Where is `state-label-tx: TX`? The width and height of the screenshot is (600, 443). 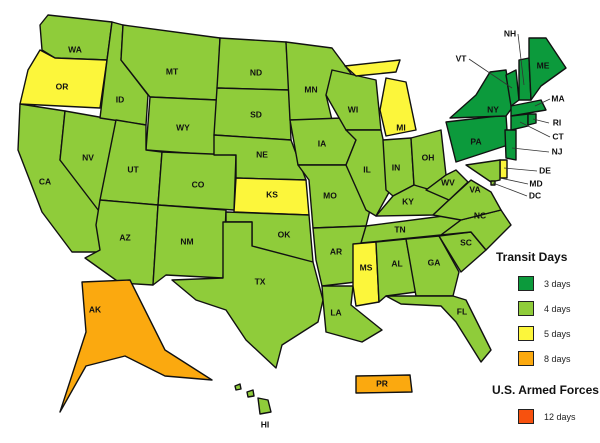 state-label-tx: TX is located at coordinates (260, 281).